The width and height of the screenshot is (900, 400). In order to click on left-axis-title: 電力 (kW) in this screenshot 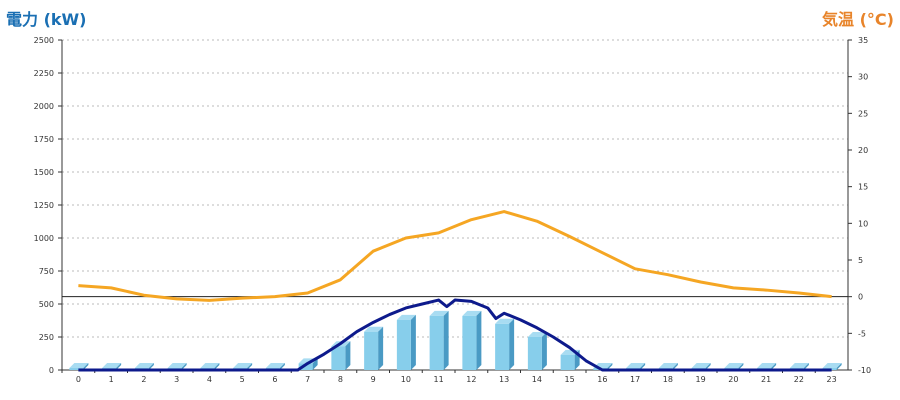, I will do `click(46, 19)`.